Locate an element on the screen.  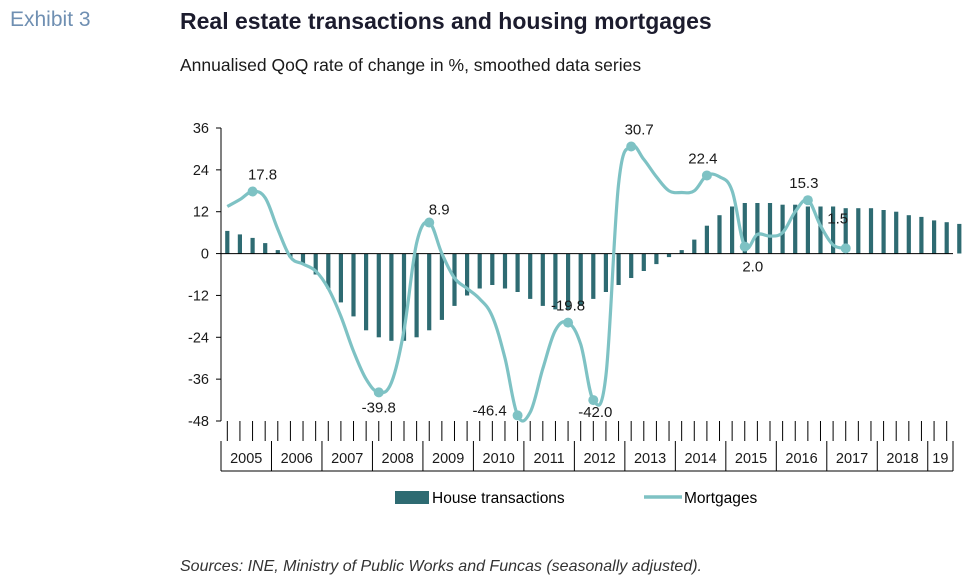
y-tick-label: 24 is located at coordinates (201, 171).